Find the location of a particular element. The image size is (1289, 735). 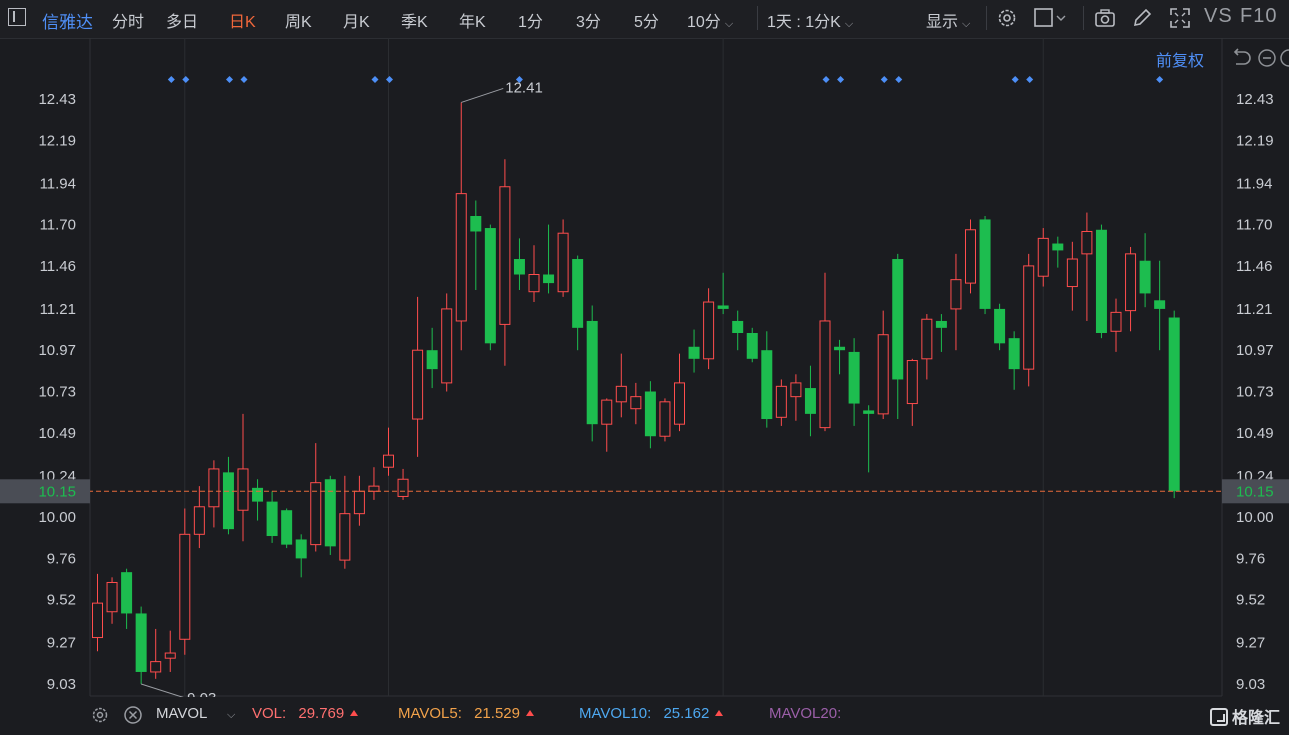

gear-icon is located at coordinates (1007, 18).